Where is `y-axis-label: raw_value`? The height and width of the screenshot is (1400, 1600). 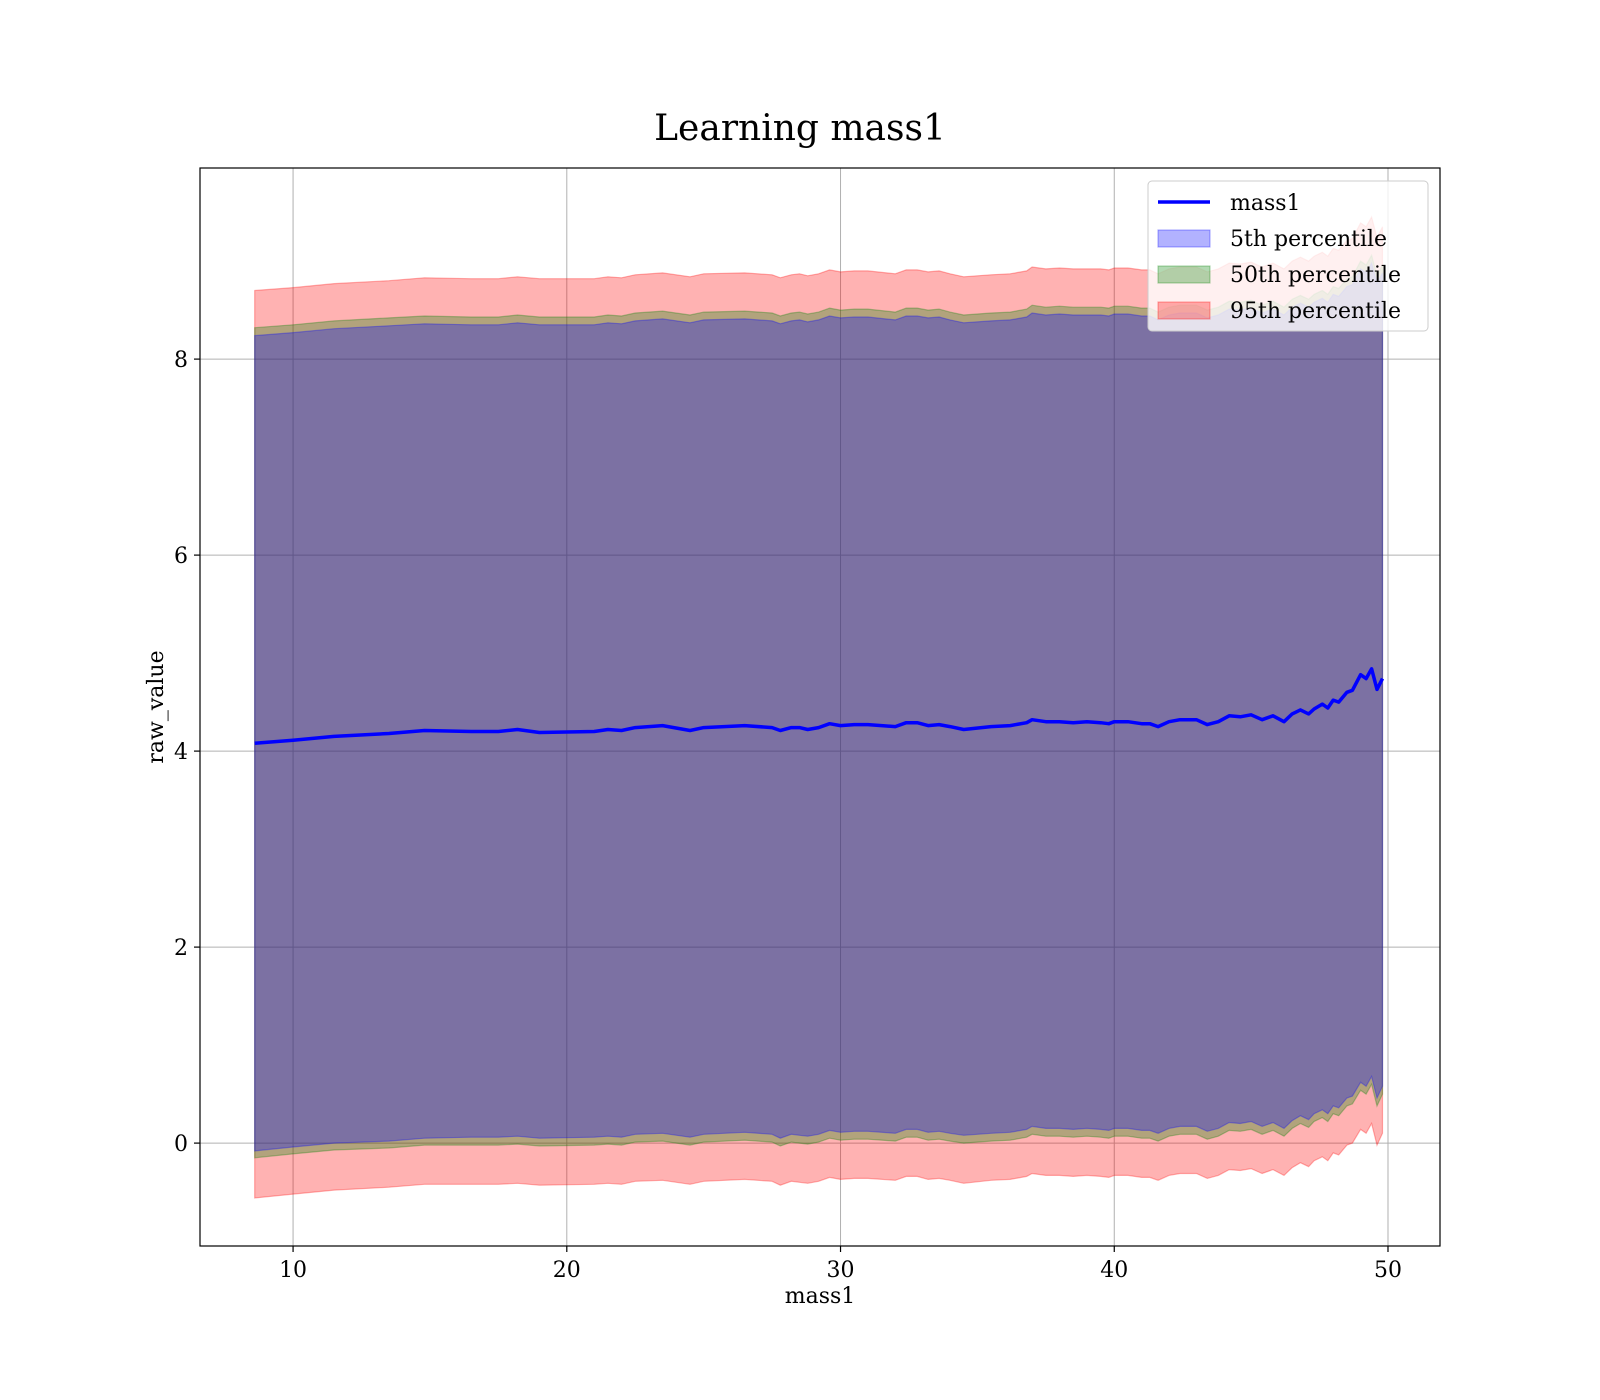 y-axis-label: raw_value is located at coordinates (156, 706).